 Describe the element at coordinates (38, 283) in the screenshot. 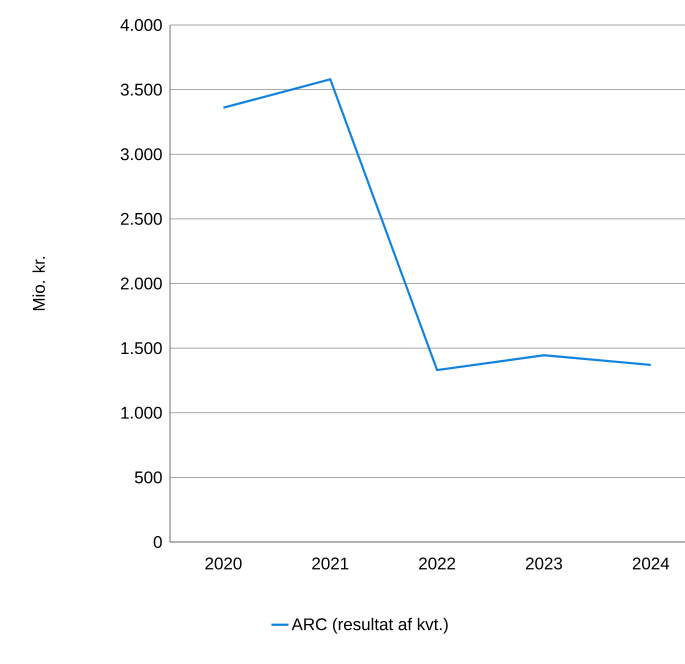

I see `y-axis-title: Mio. kr.` at that location.